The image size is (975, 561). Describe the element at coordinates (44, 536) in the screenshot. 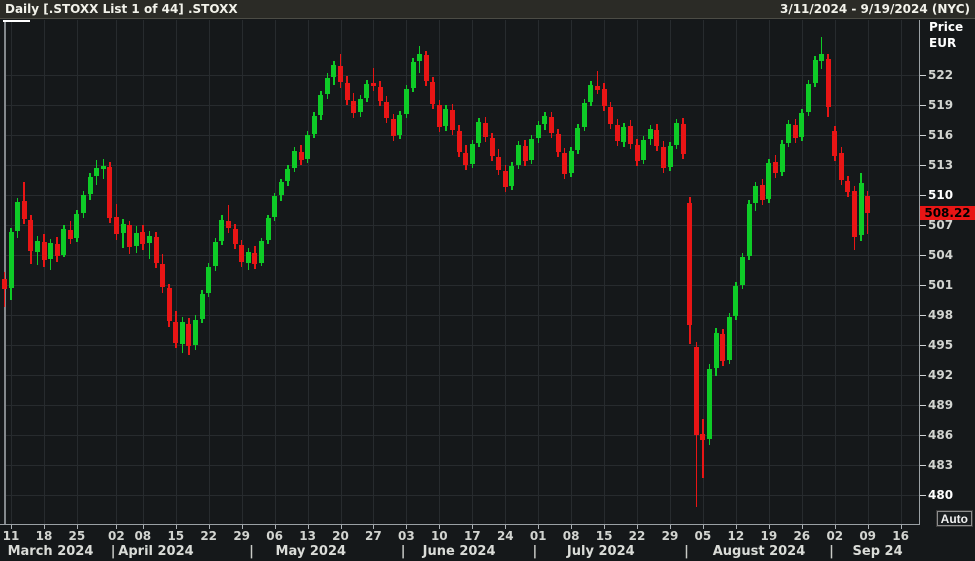

I see `date-tick-label: 18` at that location.